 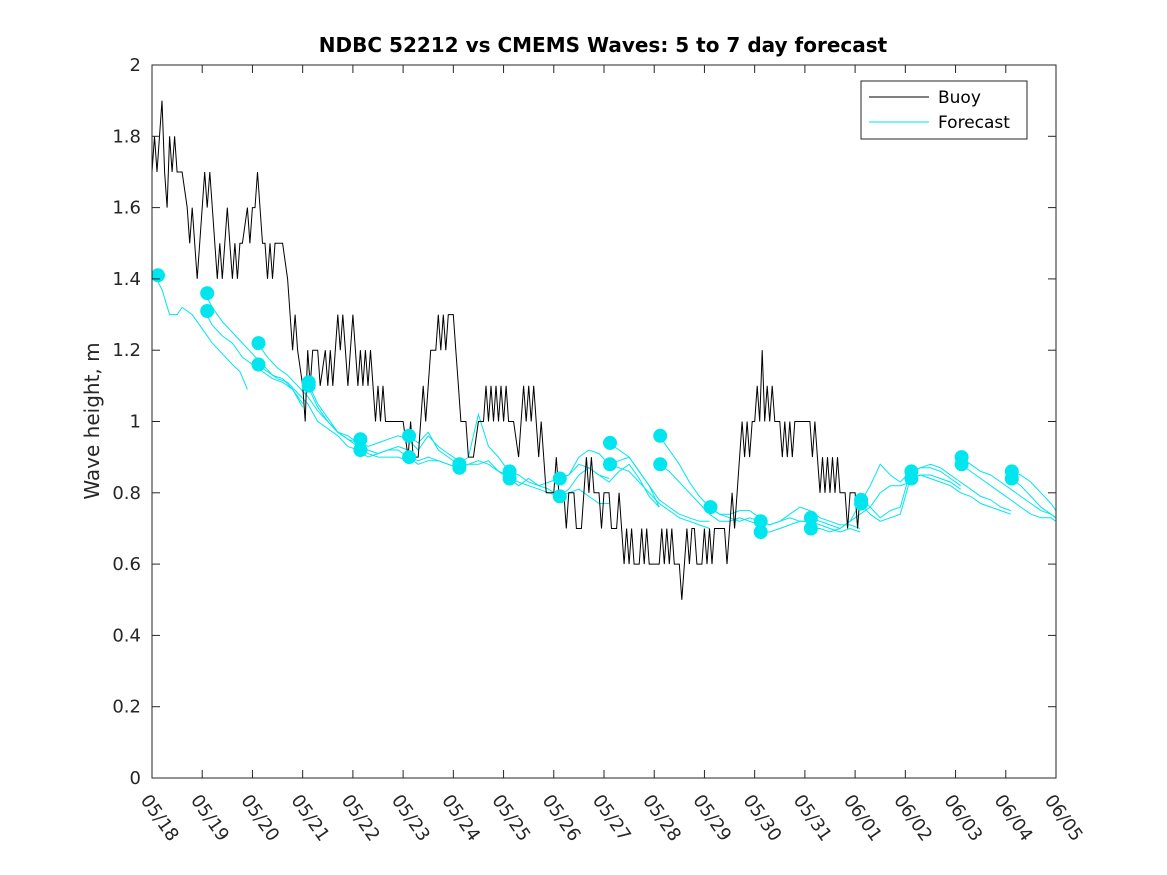 What do you see at coordinates (135, 422) in the screenshot?
I see `y-tick-label-5: 1` at bounding box center [135, 422].